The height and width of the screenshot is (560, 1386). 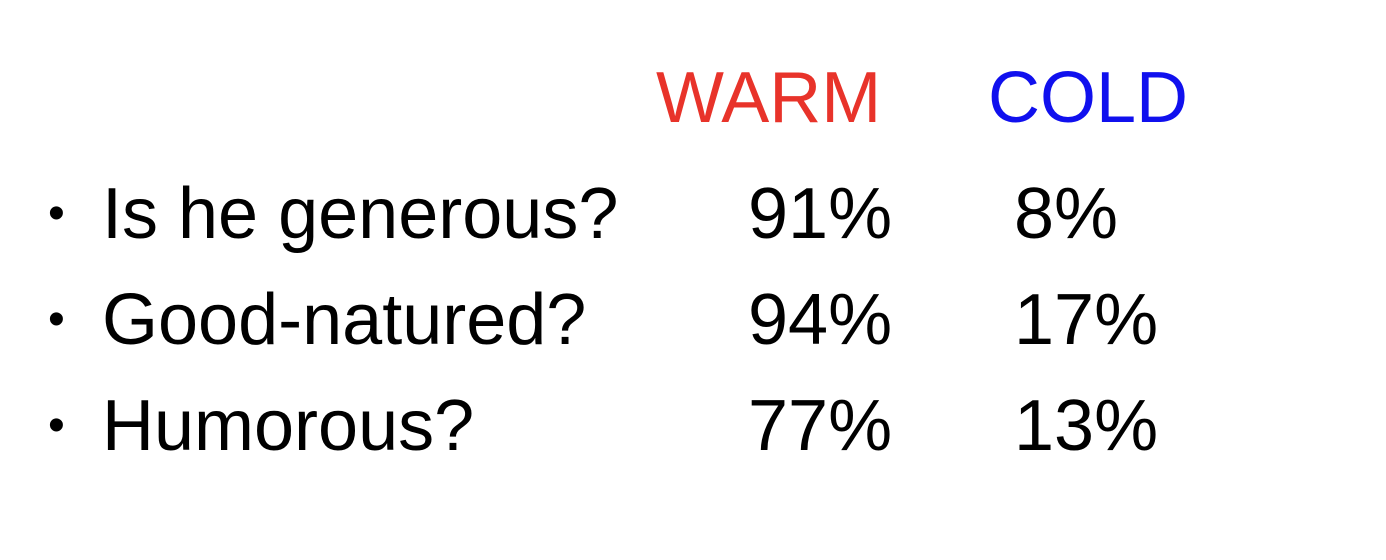 I want to click on warm-value: 94%, so click(x=820, y=320).